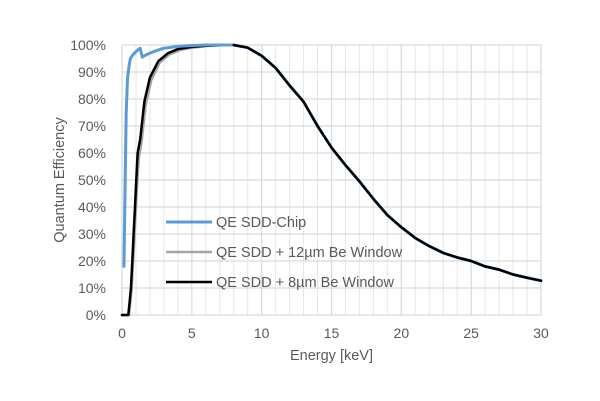 The image size is (600, 401). What do you see at coordinates (92, 72) in the screenshot?
I see `y-tick-label: 90%` at bounding box center [92, 72].